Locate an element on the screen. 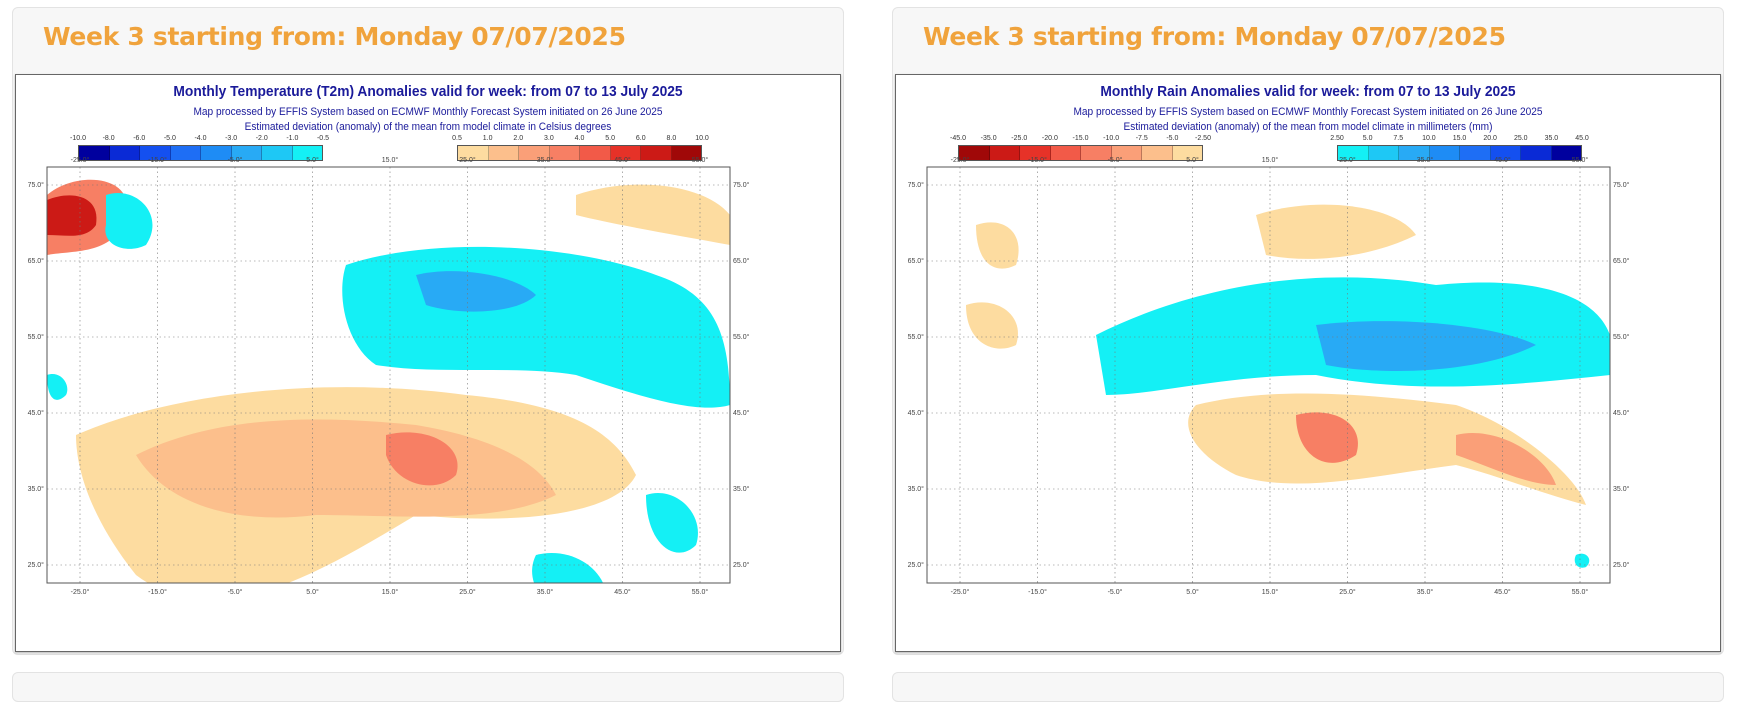 The width and height of the screenshot is (1743, 702). legend-tick: 35.0 is located at coordinates (1551, 138).